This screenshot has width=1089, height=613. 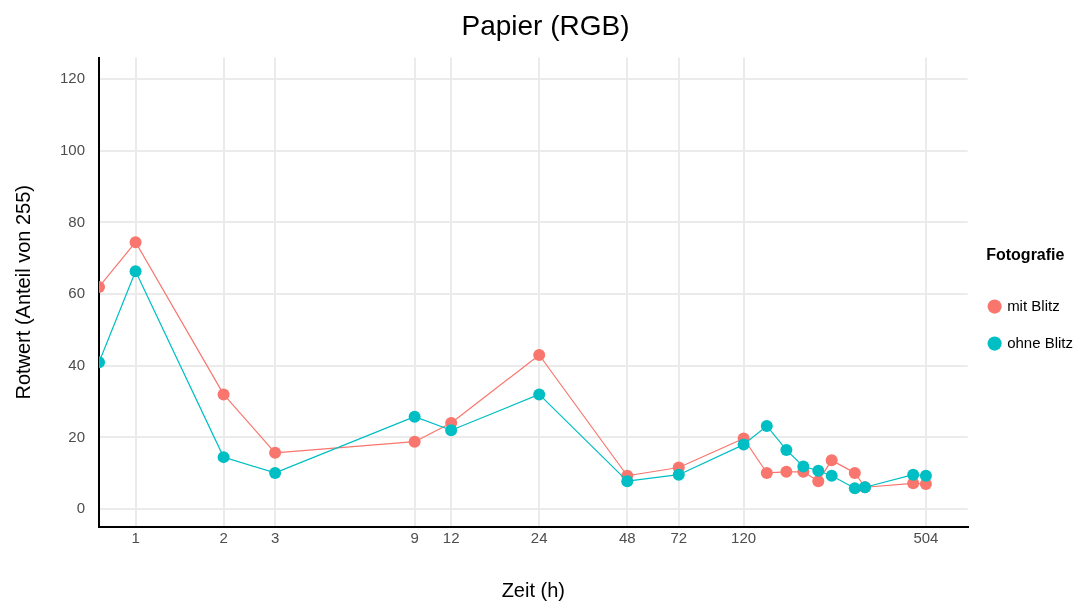 I want to click on x-tick-label: 504, so click(x=926, y=538).